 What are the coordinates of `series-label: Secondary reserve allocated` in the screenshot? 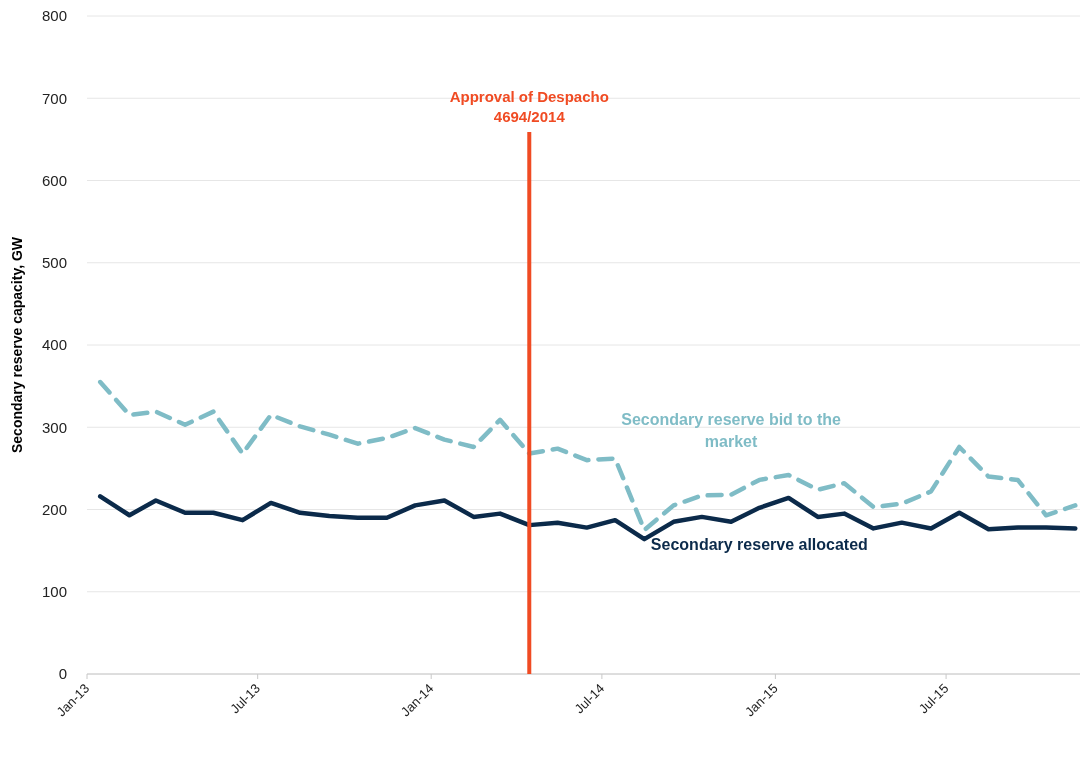 It's located at (759, 544).